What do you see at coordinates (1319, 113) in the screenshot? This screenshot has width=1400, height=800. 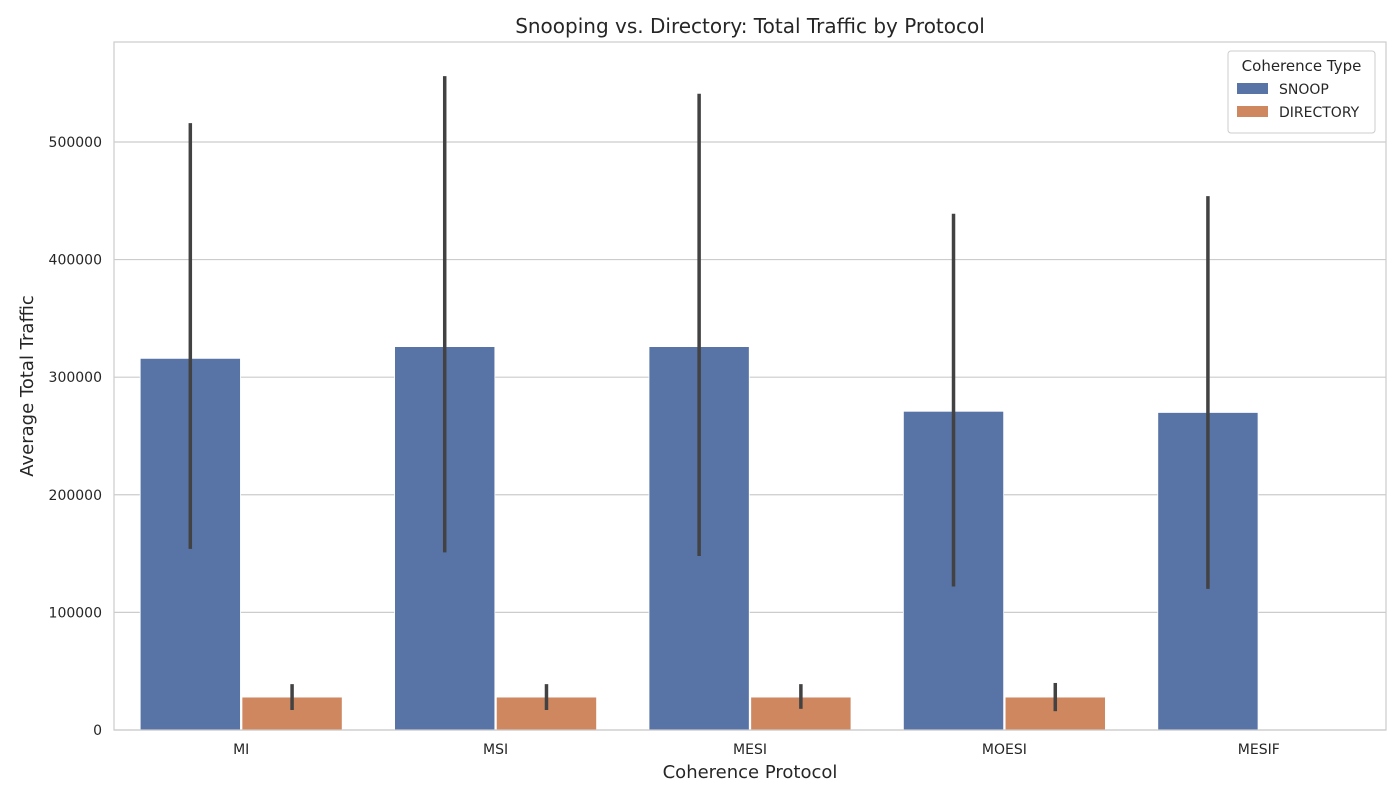 I see `legend-label-directory: DIRECTORY` at bounding box center [1319, 113].